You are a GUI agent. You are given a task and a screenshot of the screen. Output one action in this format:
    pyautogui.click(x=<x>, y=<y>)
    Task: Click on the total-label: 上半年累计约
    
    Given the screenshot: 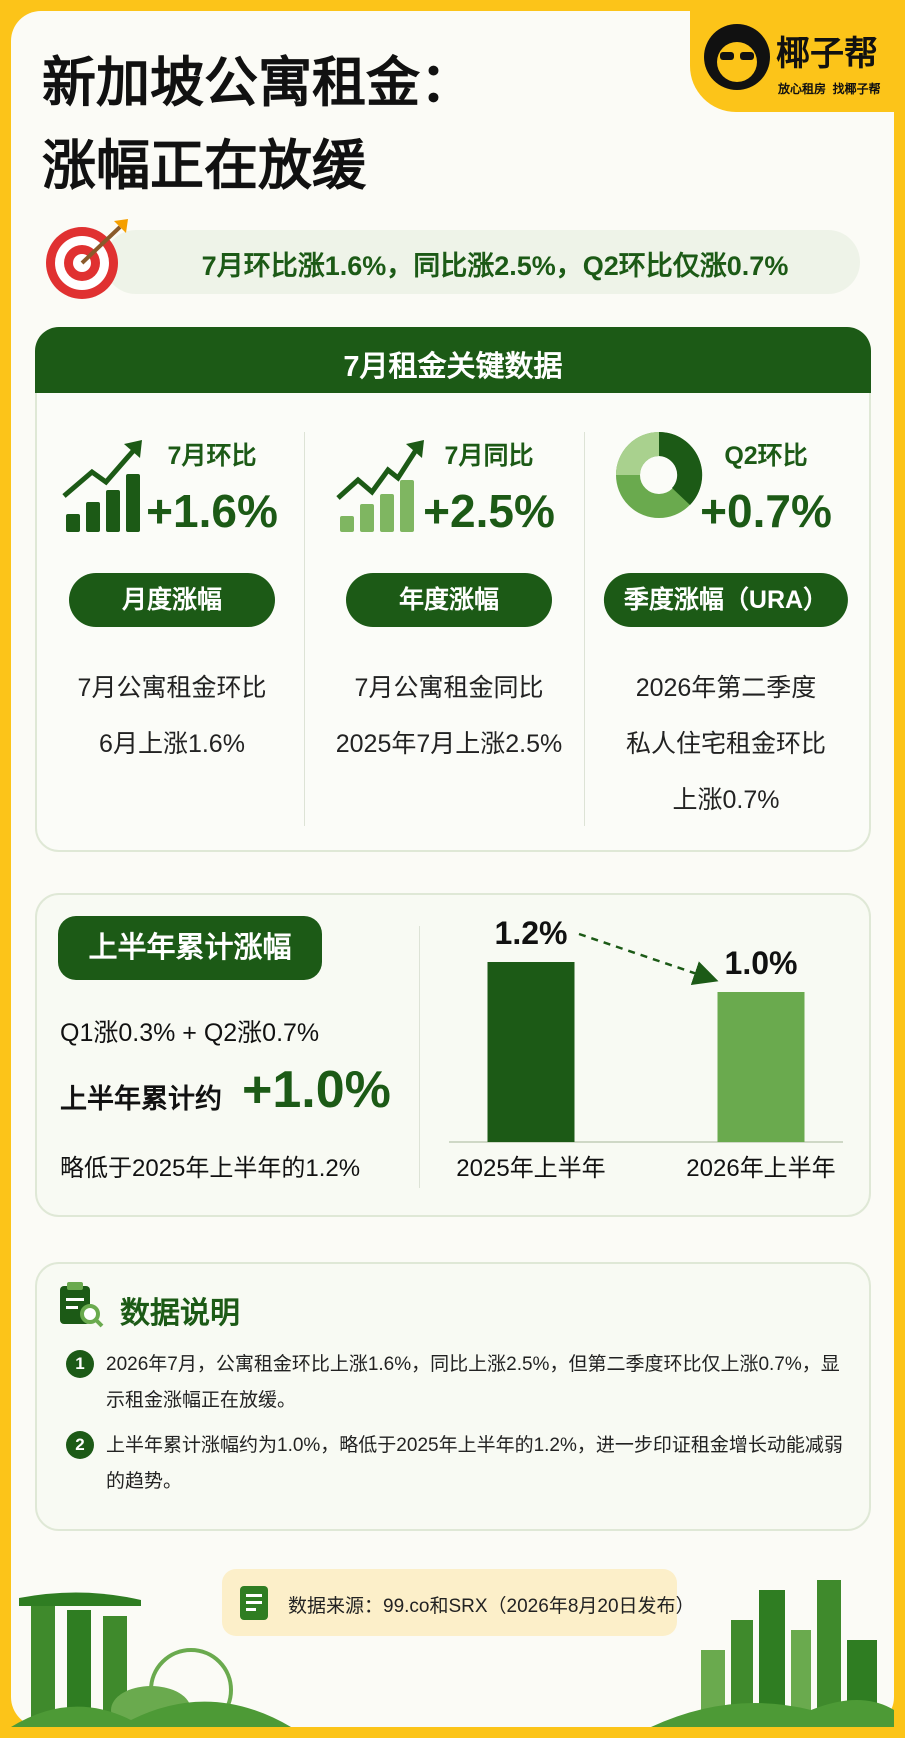 What is the action you would take?
    pyautogui.click(x=141, y=1099)
    